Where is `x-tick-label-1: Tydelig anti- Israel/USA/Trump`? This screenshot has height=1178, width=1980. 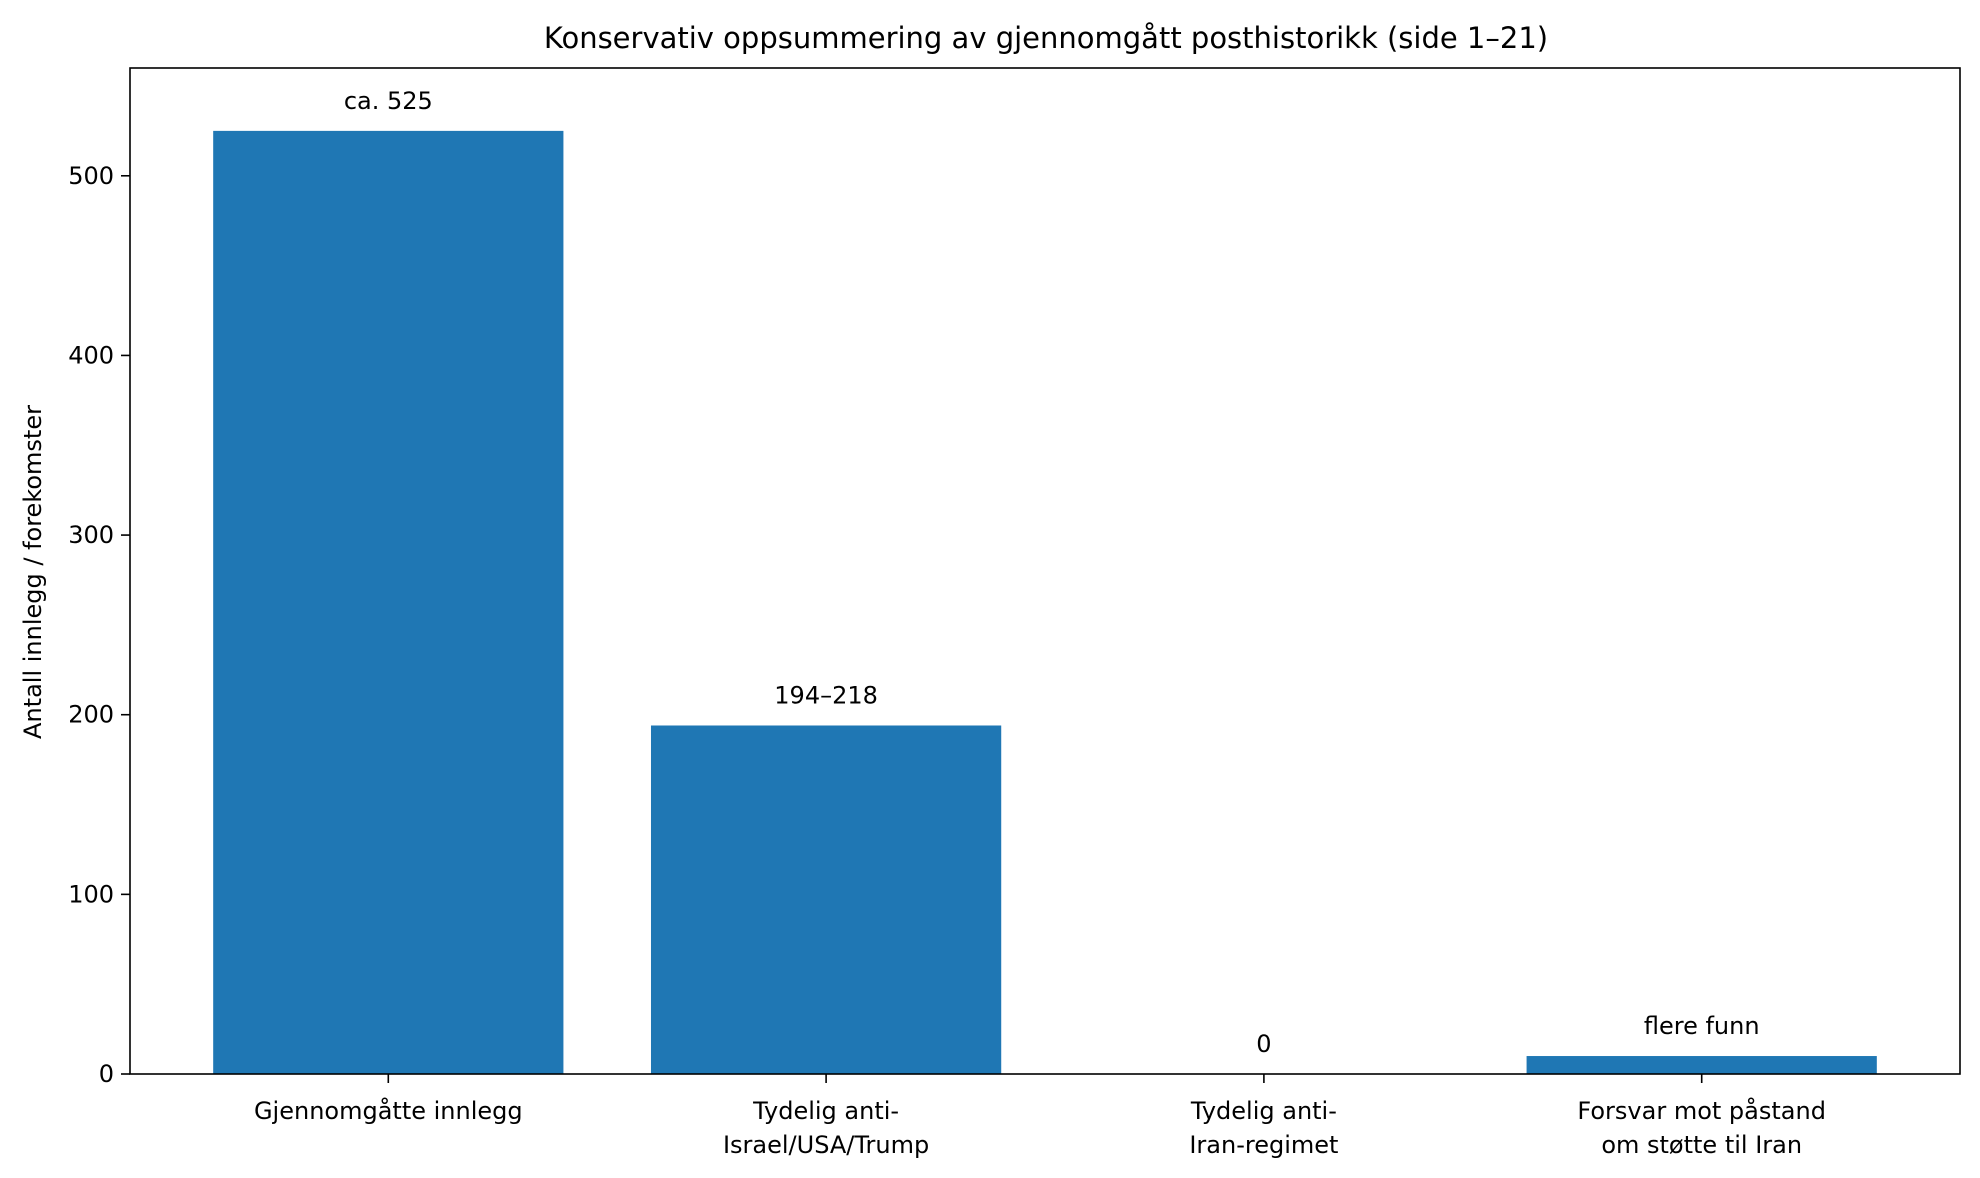
x-tick-label-1: Tydelig anti- Israel/USA/Trump is located at coordinates (826, 1128).